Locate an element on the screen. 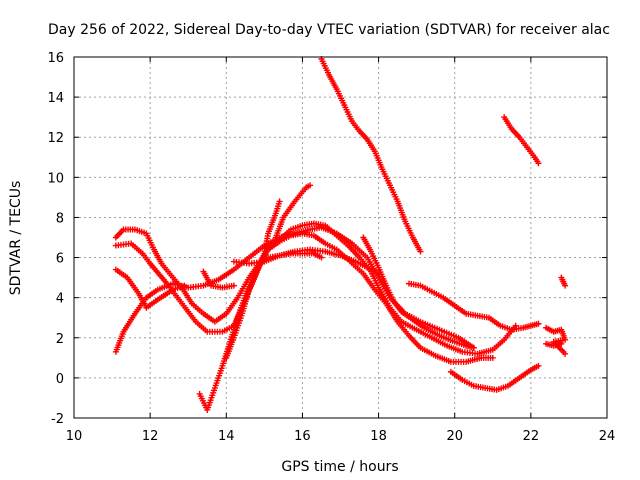  y-tick-label: 8 is located at coordinates (60, 218).